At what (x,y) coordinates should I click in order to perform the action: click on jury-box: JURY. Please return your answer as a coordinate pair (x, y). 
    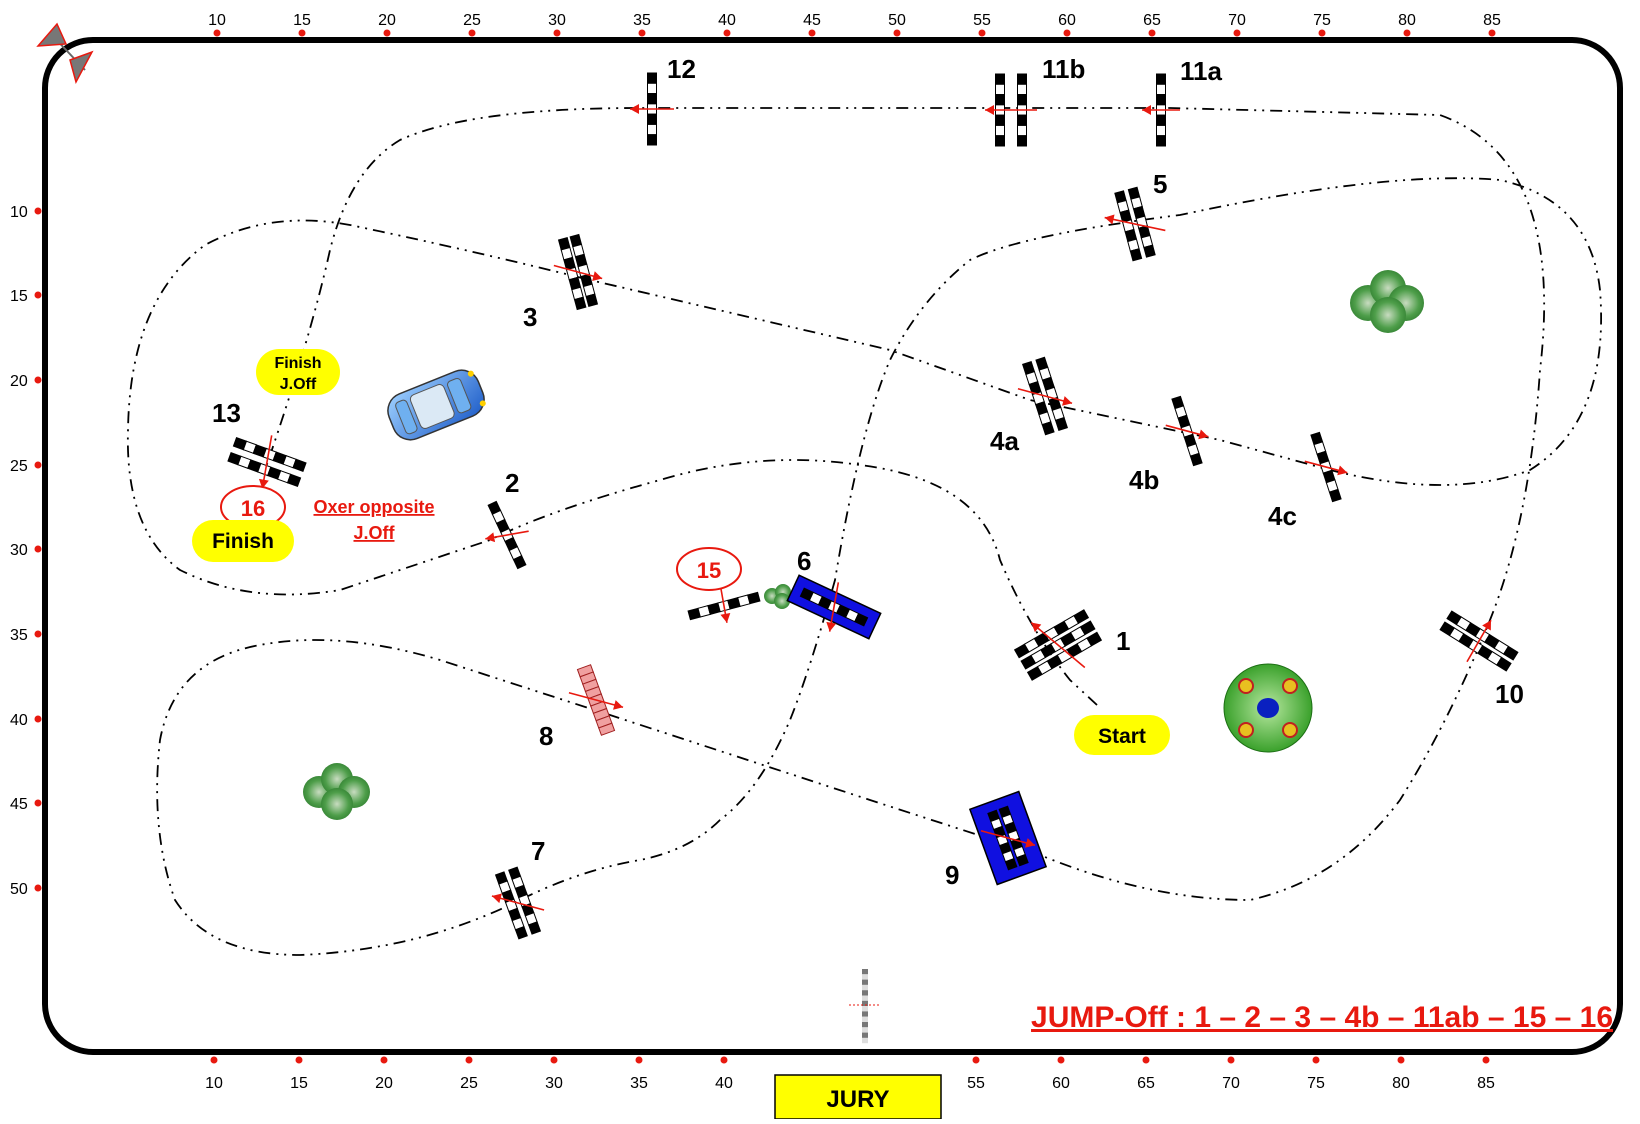
    Looking at the image, I should click on (858, 1097).